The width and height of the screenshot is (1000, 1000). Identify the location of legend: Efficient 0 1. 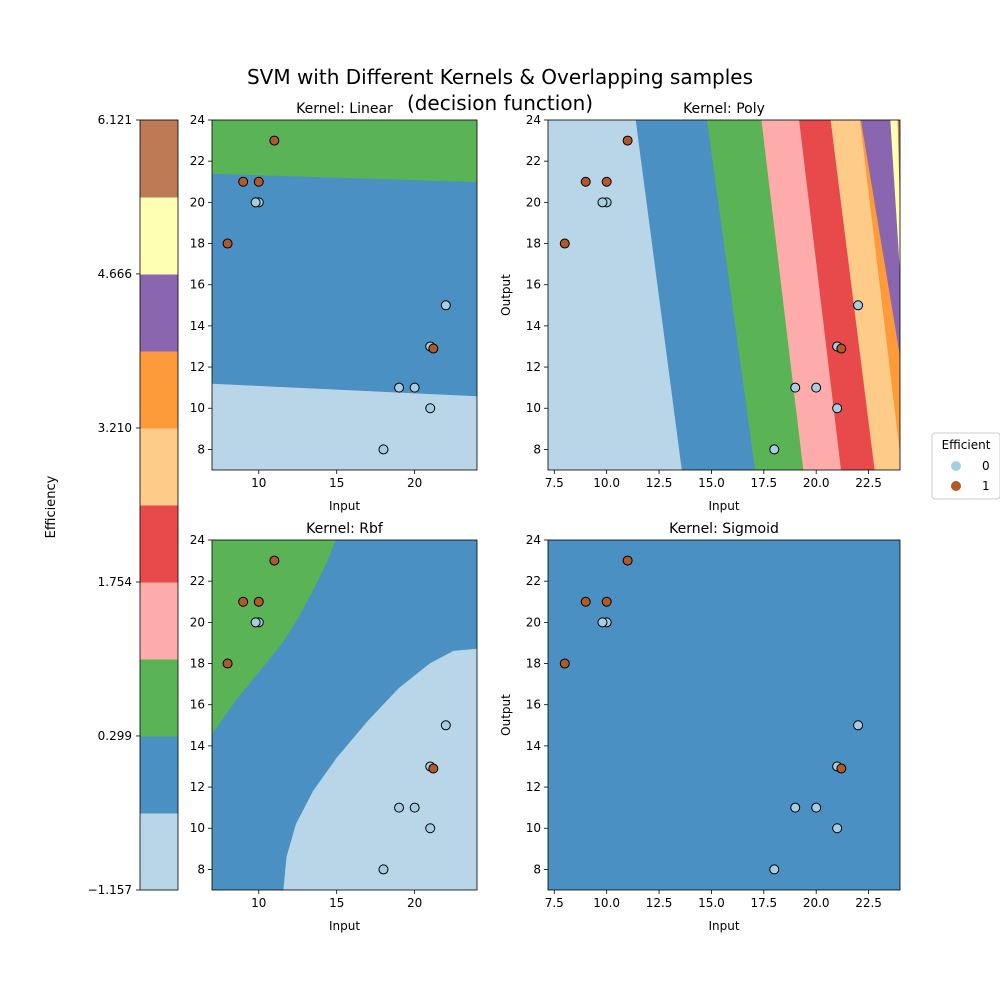
(965, 466).